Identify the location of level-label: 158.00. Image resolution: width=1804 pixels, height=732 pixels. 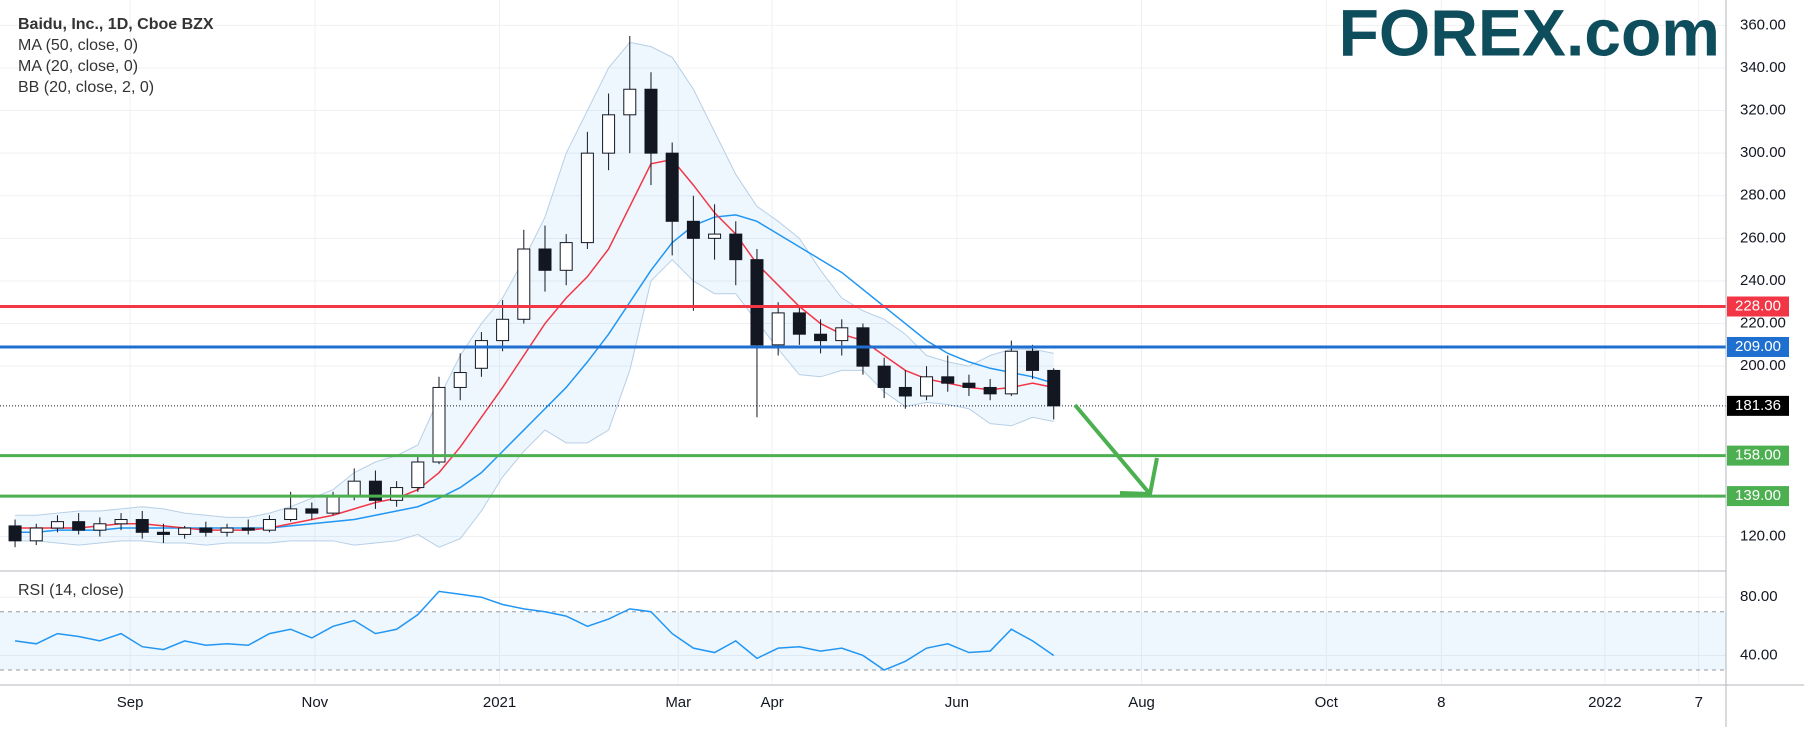
(1758, 455).